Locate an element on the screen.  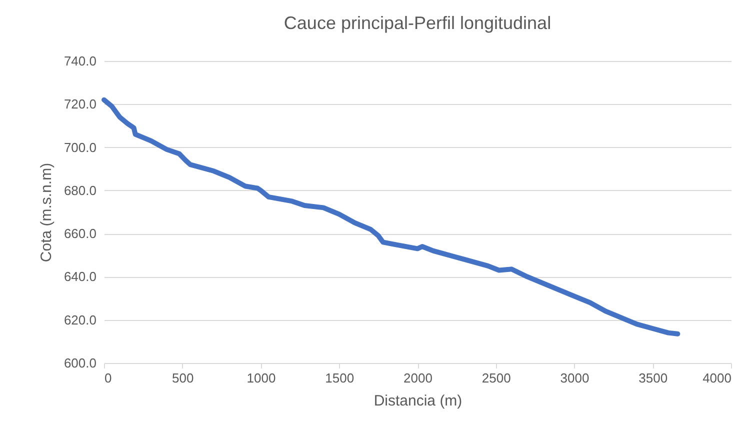
y-tick-label: 720.0 is located at coordinates (80, 104).